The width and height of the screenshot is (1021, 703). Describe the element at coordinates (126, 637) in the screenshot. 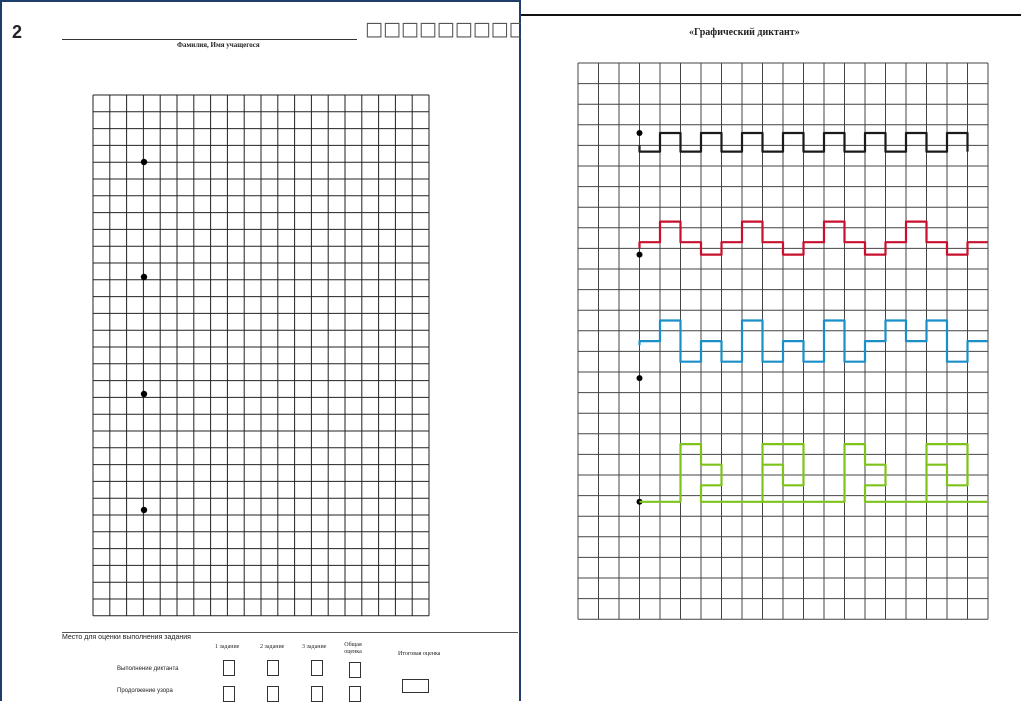

I see `footer-caption: Место для оценки выполнения задания` at that location.